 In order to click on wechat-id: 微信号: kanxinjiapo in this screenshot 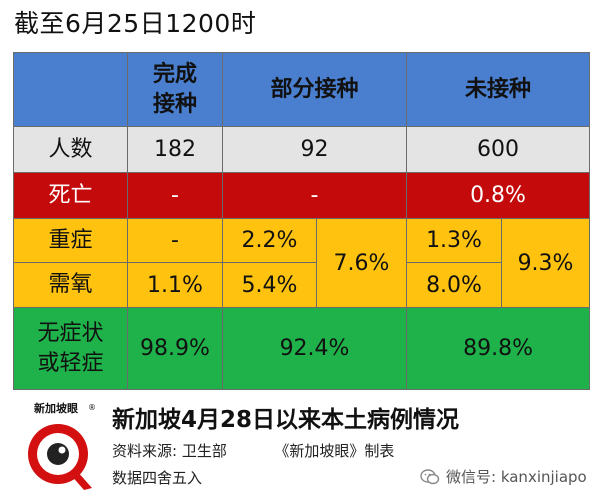, I will do `click(503, 476)`.